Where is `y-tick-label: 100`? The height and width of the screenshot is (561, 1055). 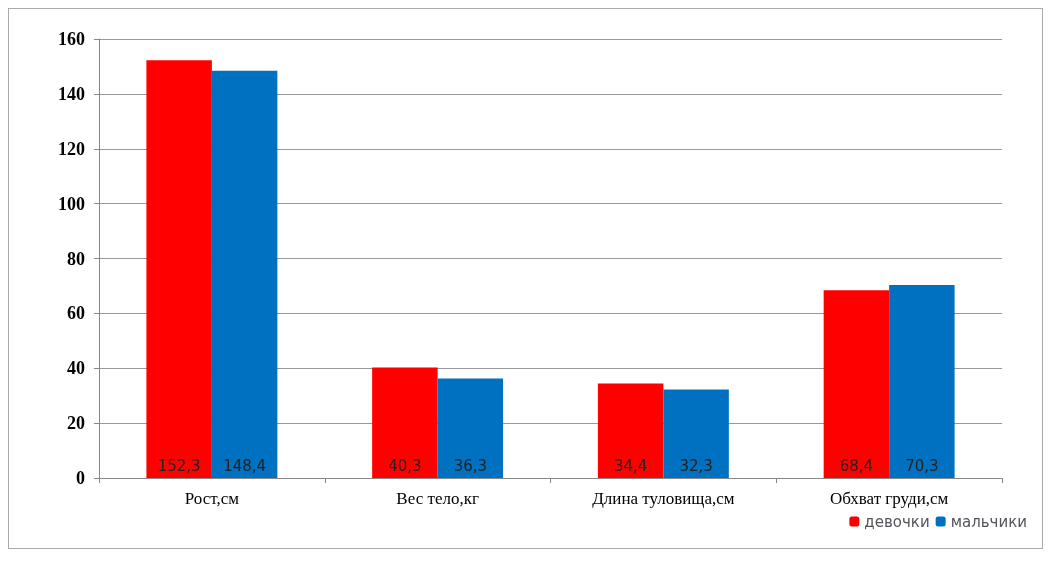 y-tick-label: 100 is located at coordinates (71, 203).